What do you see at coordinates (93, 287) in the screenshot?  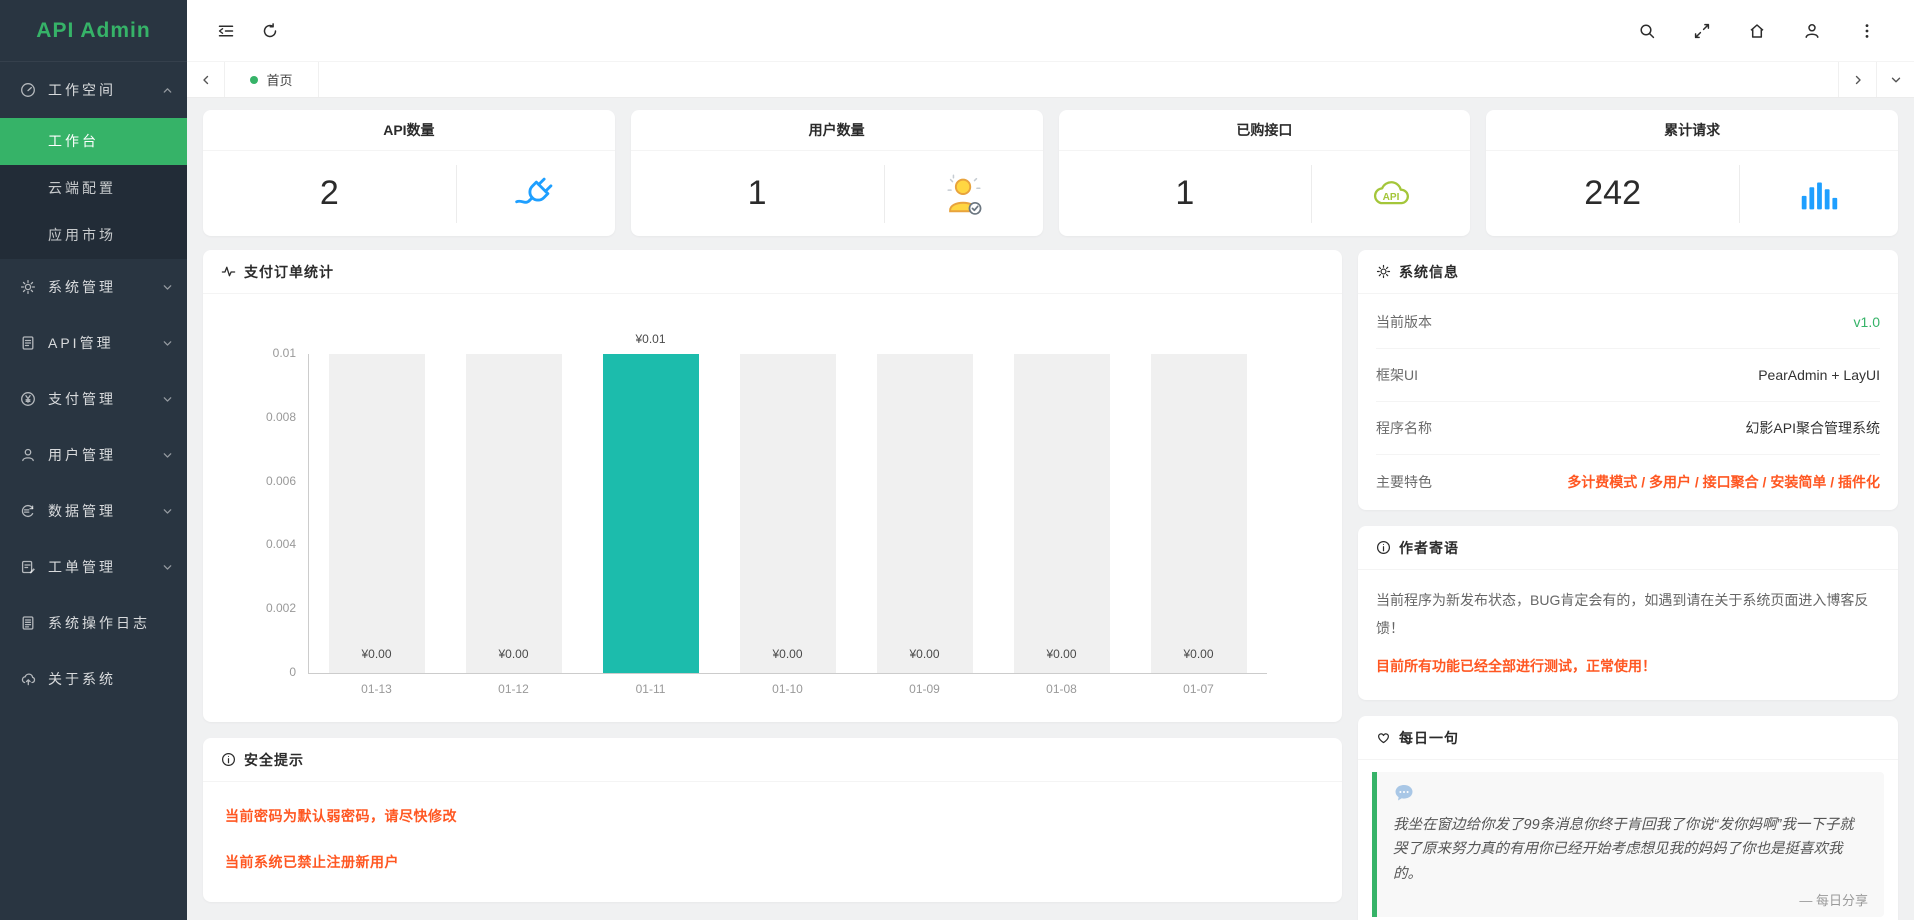 I see `sidebar-item-system-mgmt: 系统管理` at bounding box center [93, 287].